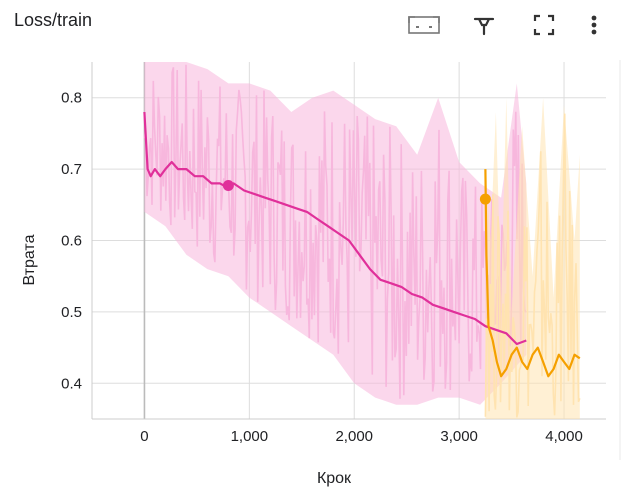  I want to click on y-tick-label: 0.4, so click(71, 383).